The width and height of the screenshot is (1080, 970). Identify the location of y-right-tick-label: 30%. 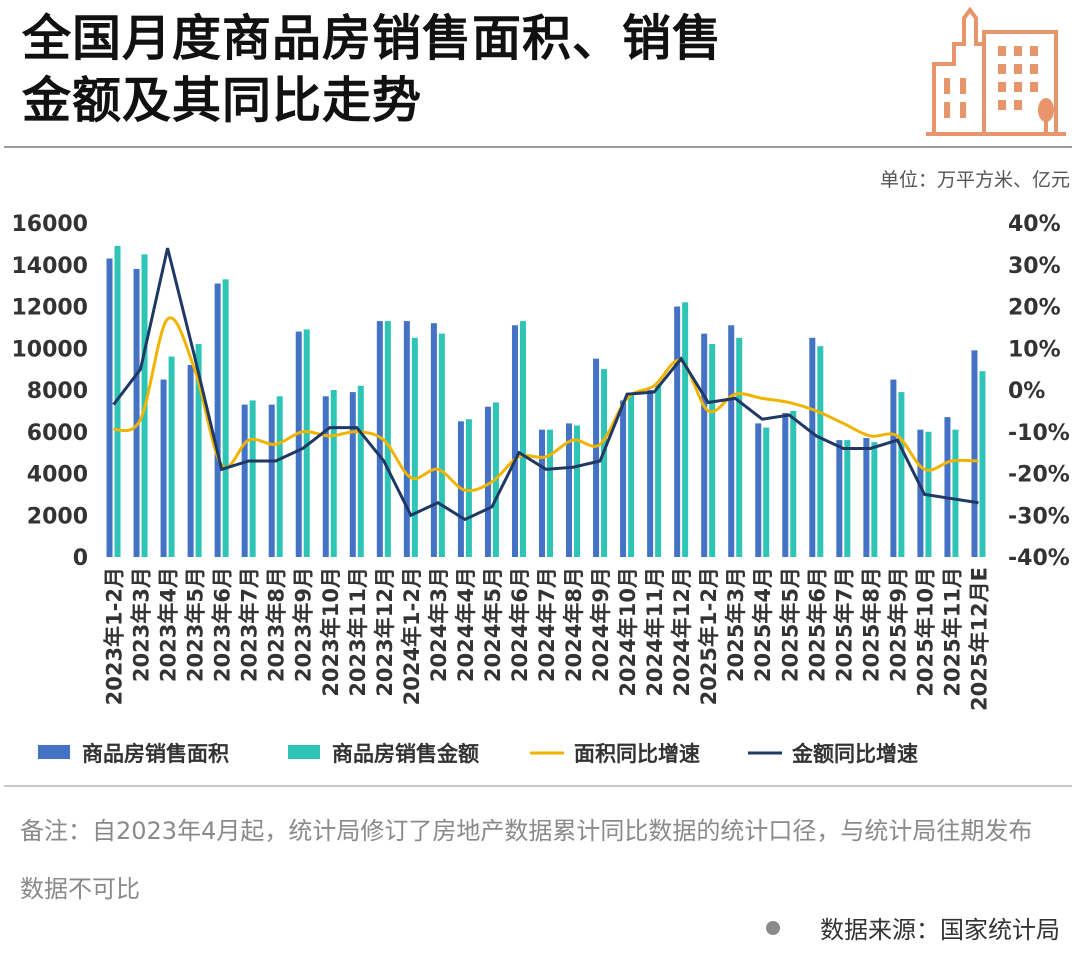
(1034, 266).